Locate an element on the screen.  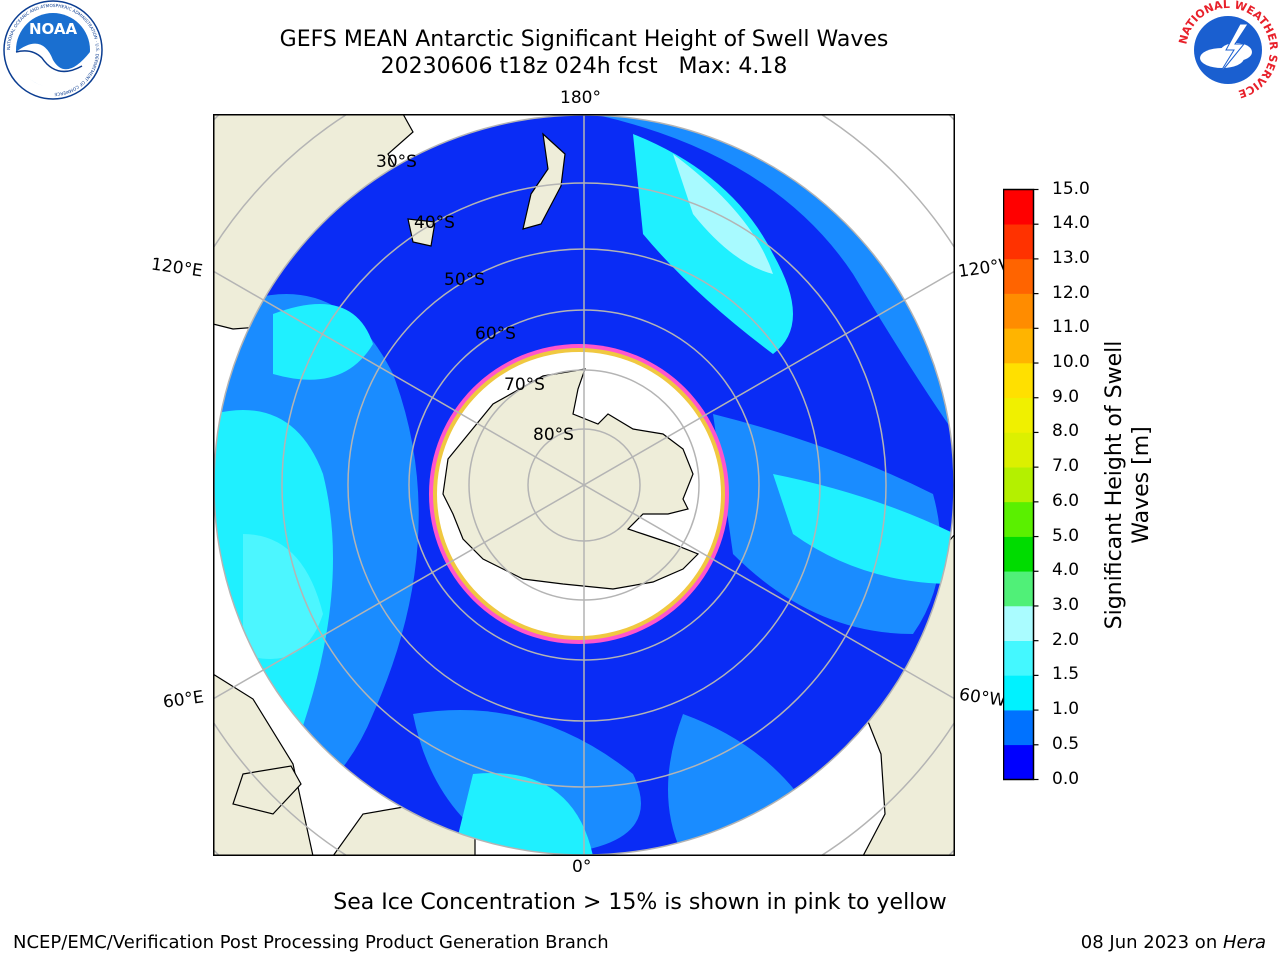
colorbar-tick-label: 0.5 is located at coordinates (1066, 743).